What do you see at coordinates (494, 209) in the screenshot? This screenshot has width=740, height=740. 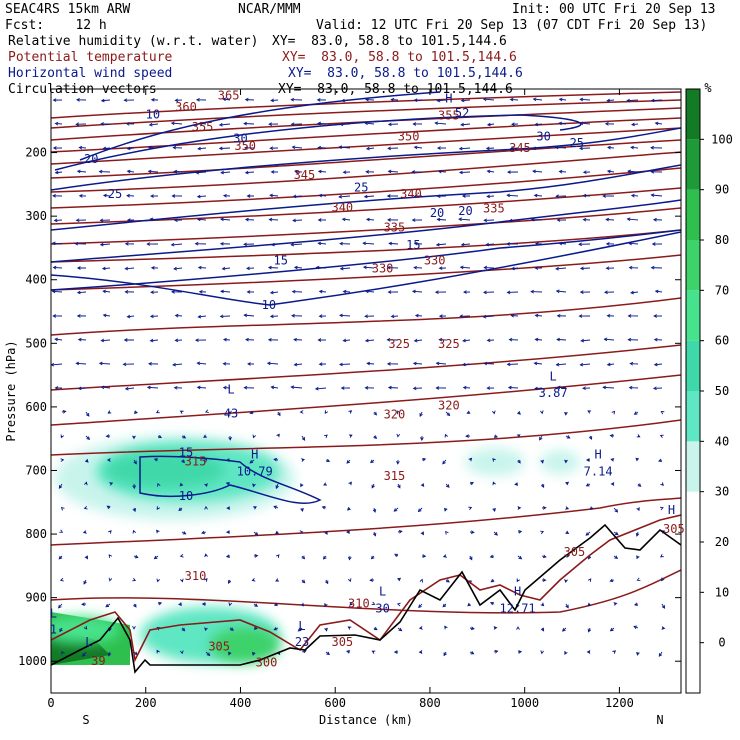 I see `theta-contour-label: 335` at bounding box center [494, 209].